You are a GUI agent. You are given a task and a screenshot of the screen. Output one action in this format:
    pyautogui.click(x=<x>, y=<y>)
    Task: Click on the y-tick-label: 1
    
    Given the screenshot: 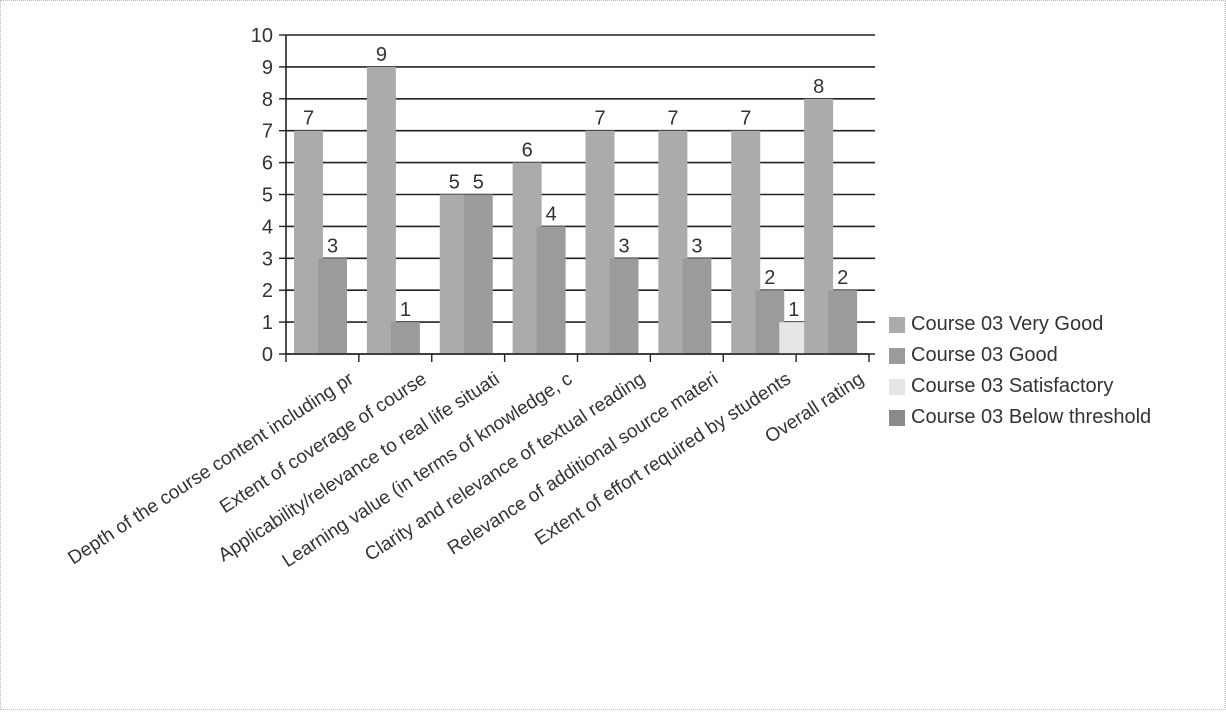 What is the action you would take?
    pyautogui.click(x=267, y=323)
    